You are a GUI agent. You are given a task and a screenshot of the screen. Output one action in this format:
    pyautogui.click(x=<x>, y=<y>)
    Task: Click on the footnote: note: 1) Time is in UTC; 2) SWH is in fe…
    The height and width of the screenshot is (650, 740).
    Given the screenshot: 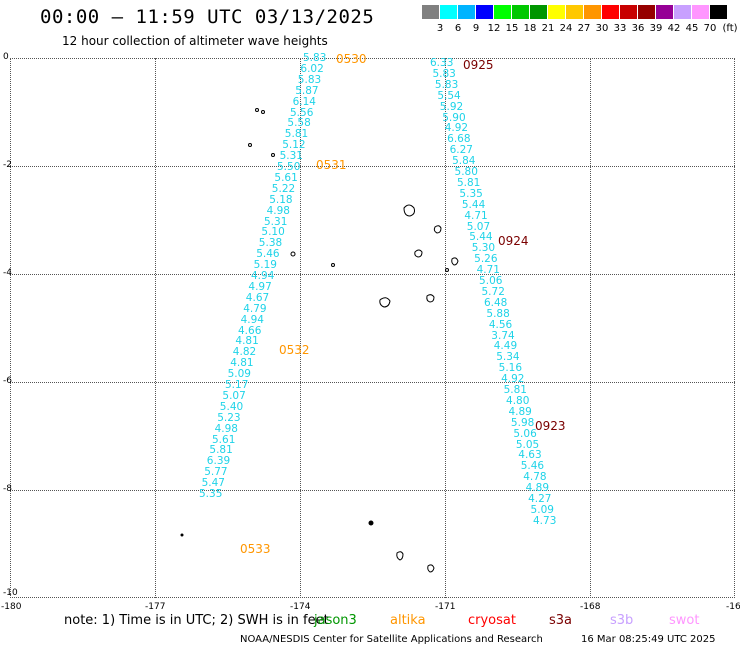 What is the action you would take?
    pyautogui.click(x=196, y=620)
    